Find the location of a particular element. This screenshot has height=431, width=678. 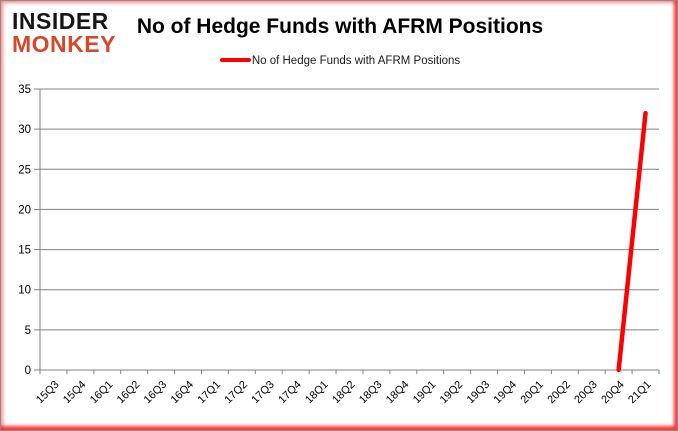

y-tick-label: 10 is located at coordinates (24, 291).